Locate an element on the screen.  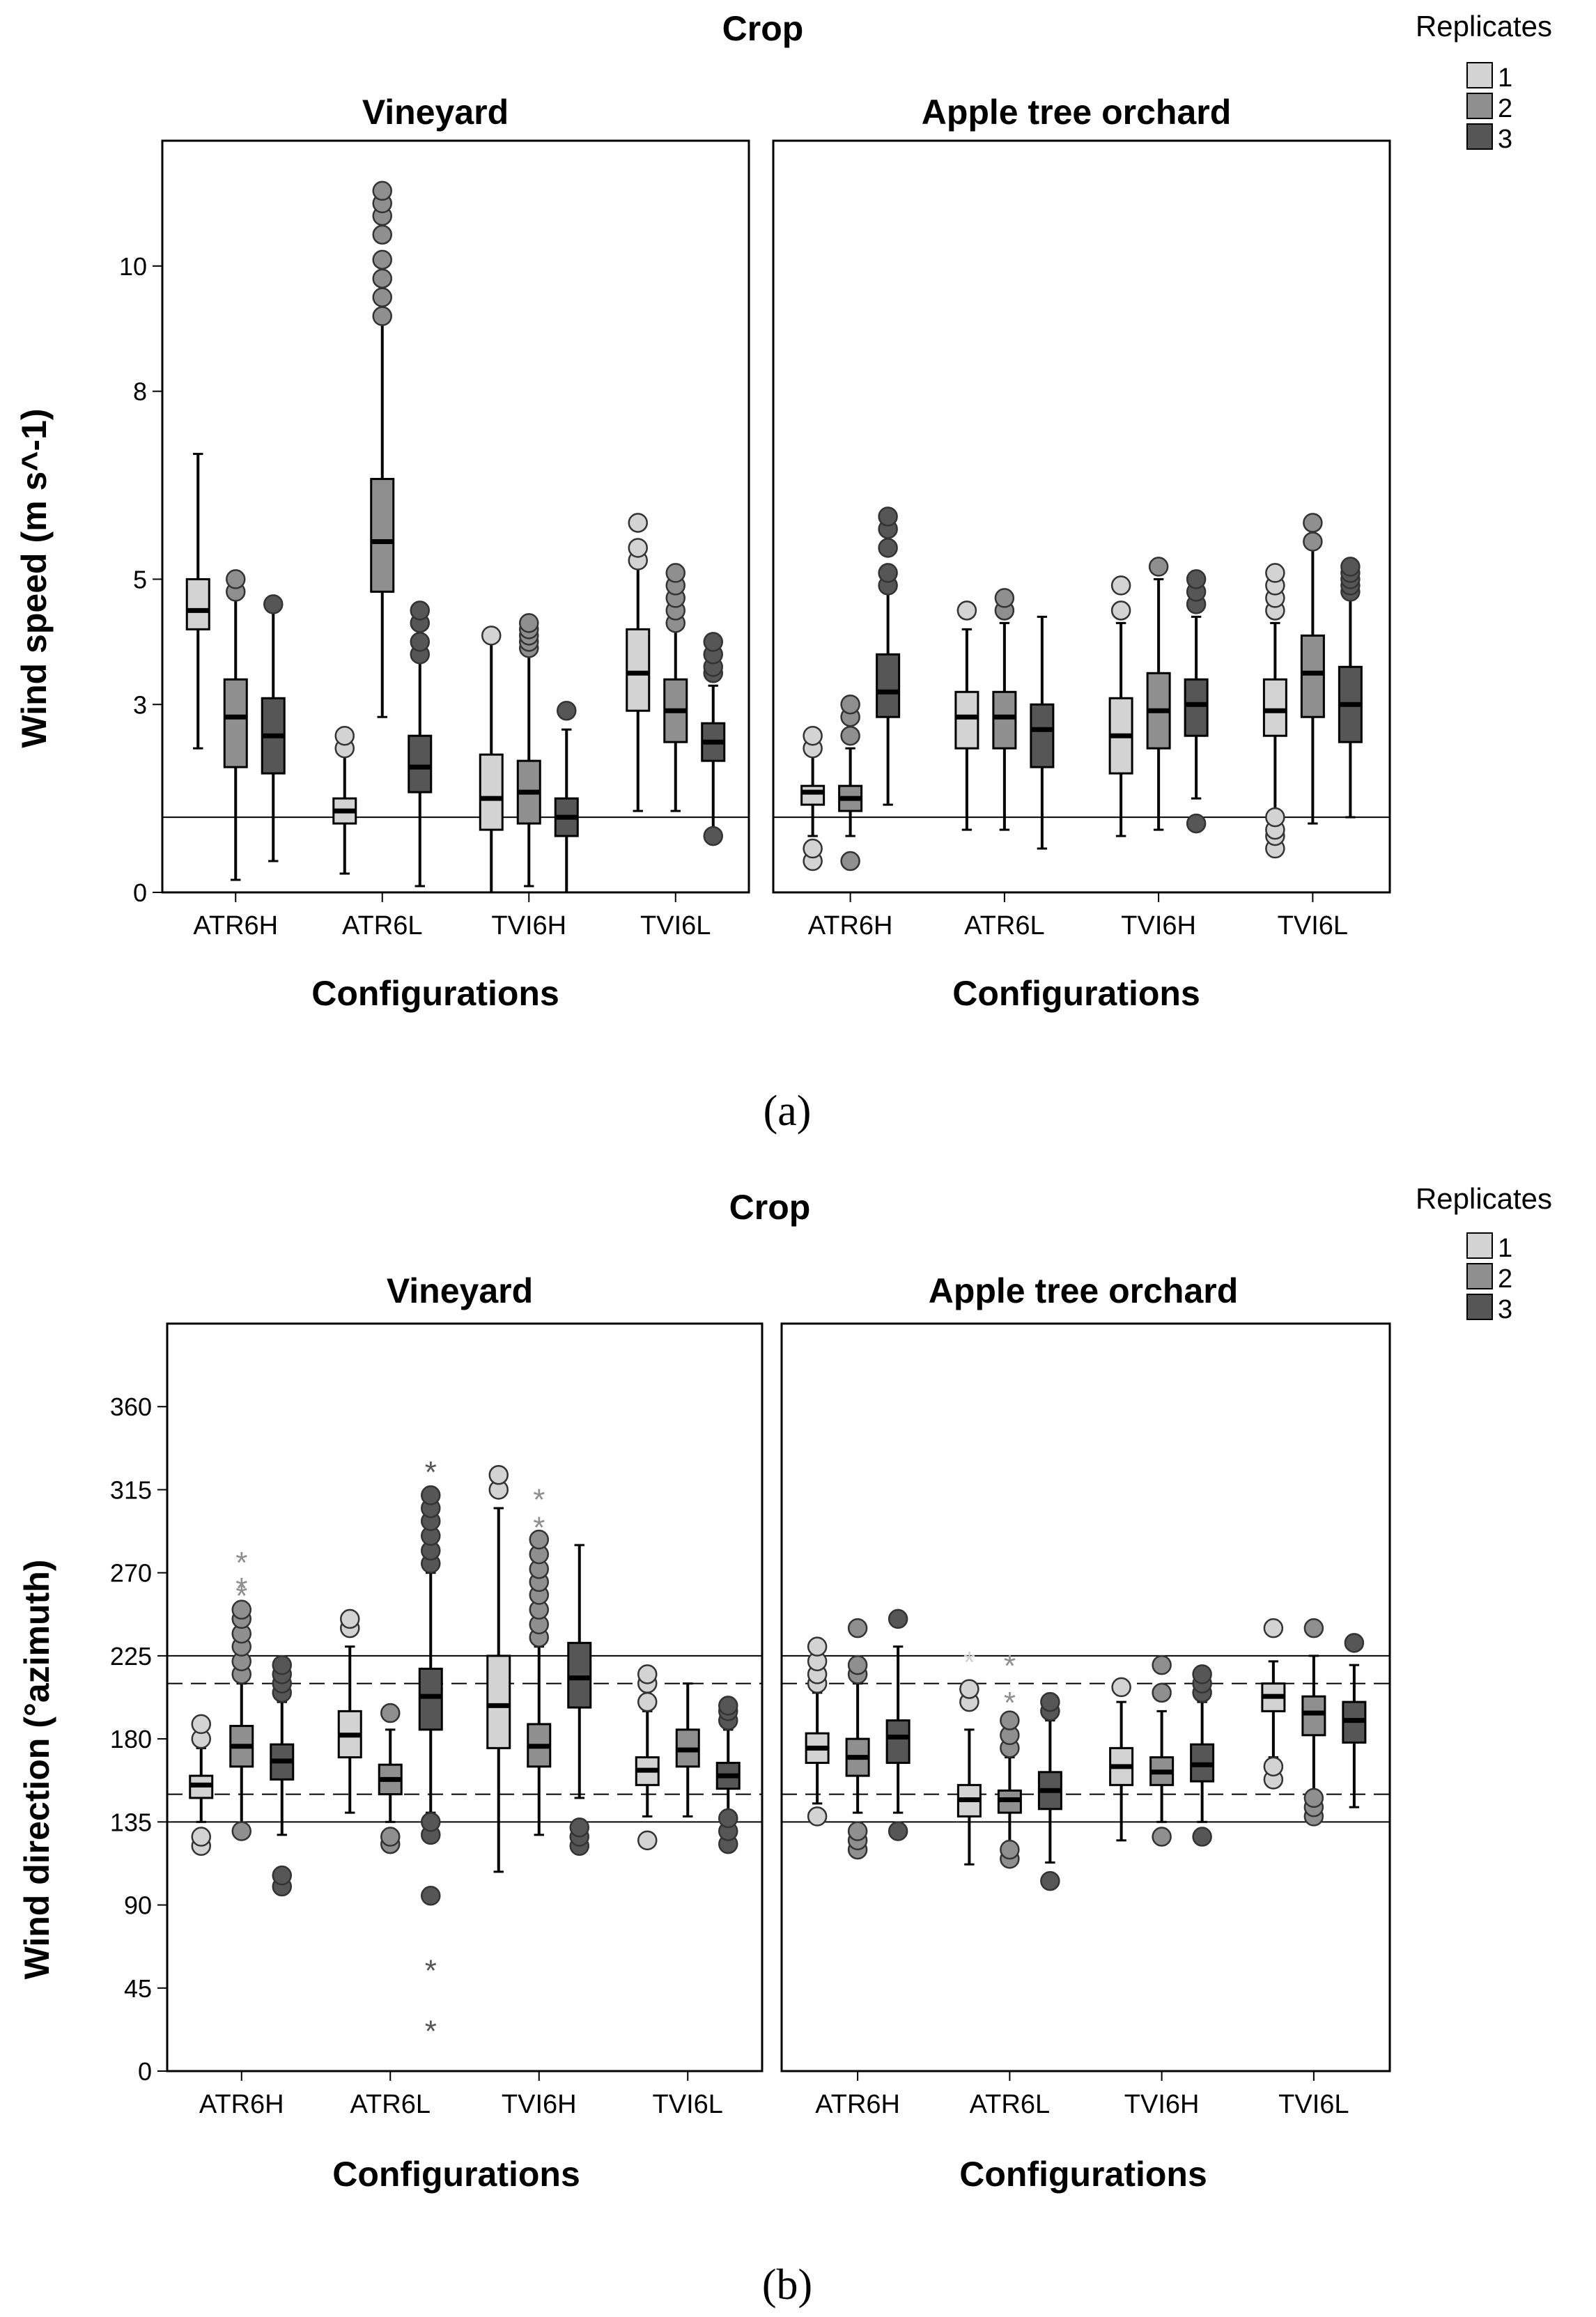
x-axis-label-vineyard: Configurations is located at coordinates (435, 994).